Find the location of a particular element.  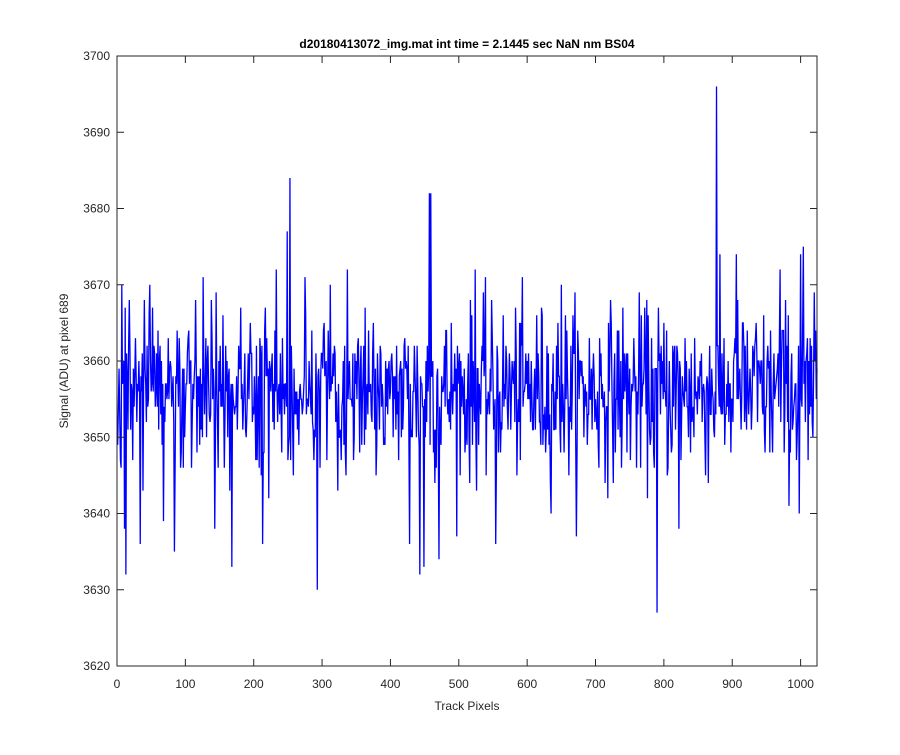

x-axis-label: Track Pixels is located at coordinates (467, 706).